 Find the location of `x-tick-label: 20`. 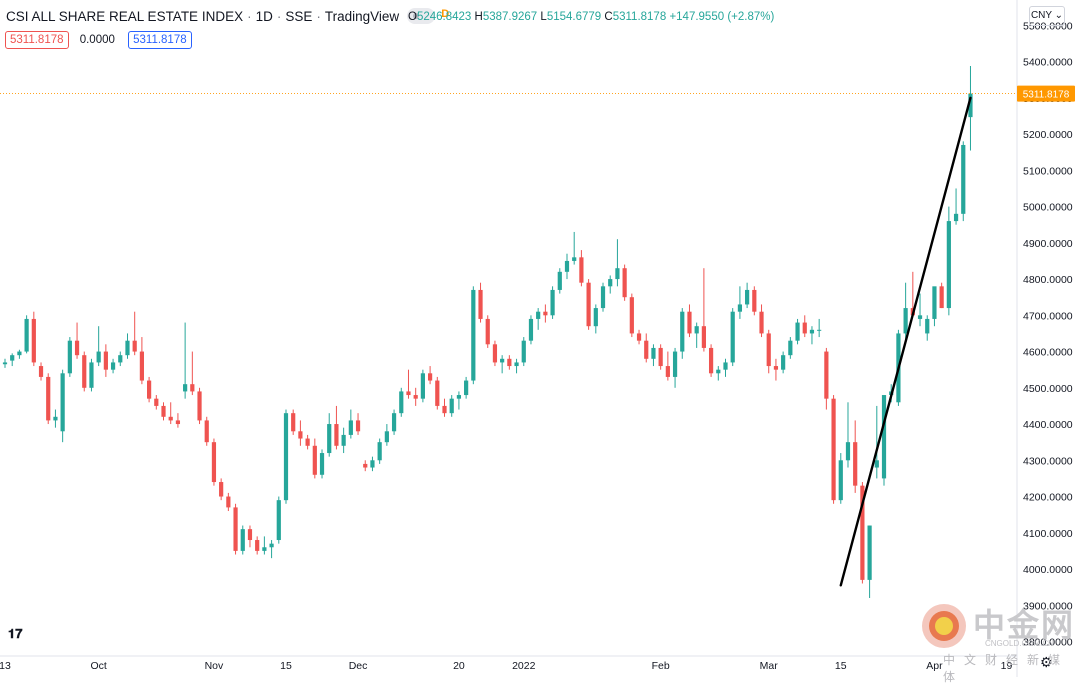

x-tick-label: 20 is located at coordinates (459, 666).